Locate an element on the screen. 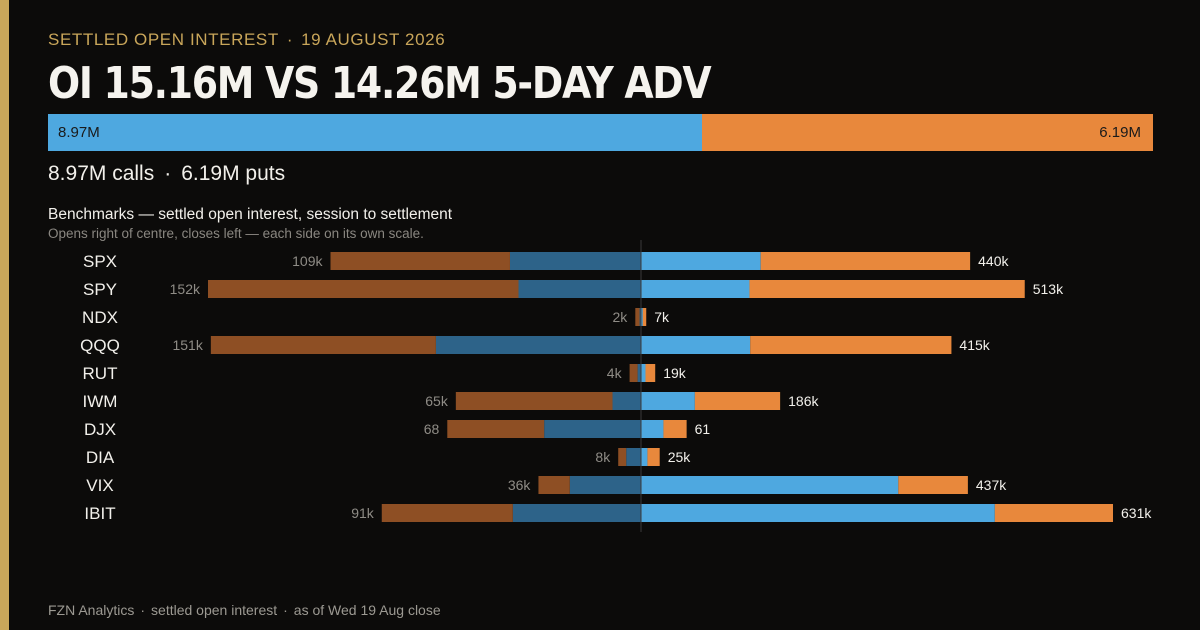 This screenshot has width=1200, height=630. right-value-label: 61 is located at coordinates (703, 429).